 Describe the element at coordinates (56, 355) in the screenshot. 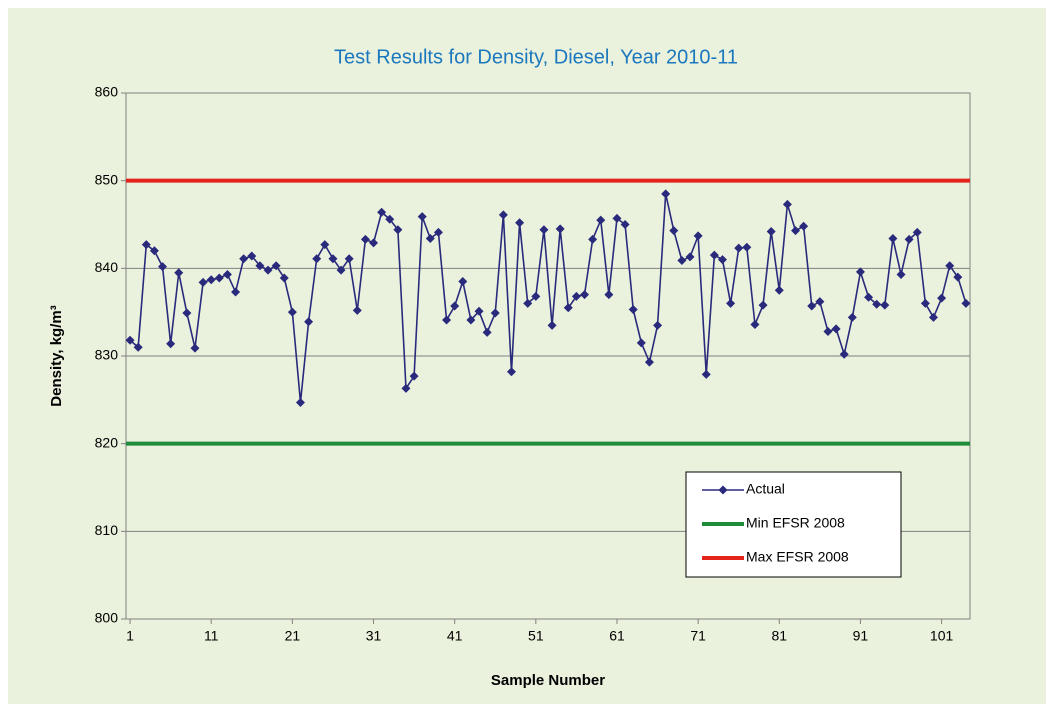

I see `y-axis-title: Density, kg/m³` at that location.